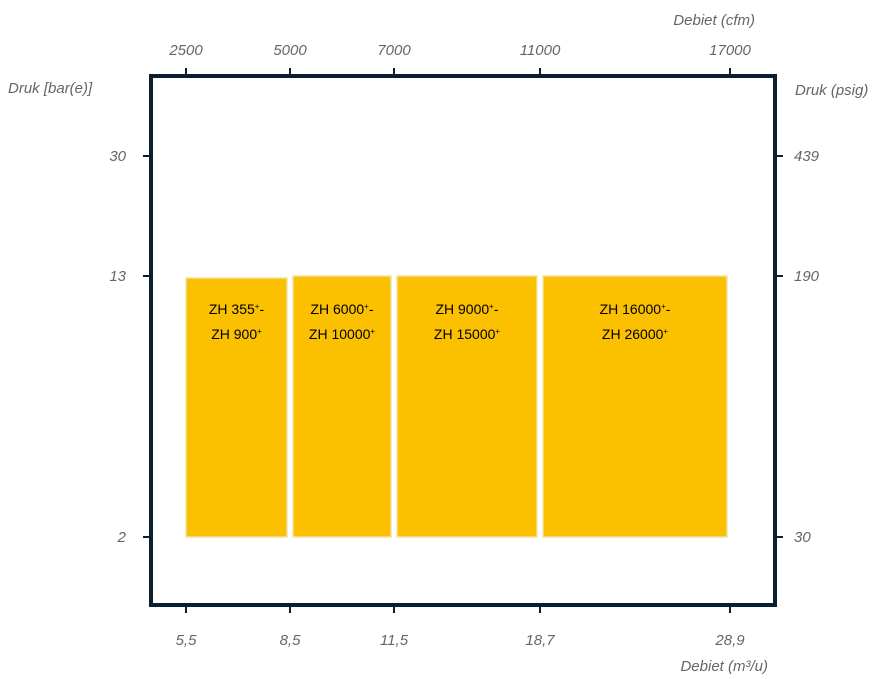  I want to click on bar-2-label-1: ZH 6000+-, so click(341, 309).